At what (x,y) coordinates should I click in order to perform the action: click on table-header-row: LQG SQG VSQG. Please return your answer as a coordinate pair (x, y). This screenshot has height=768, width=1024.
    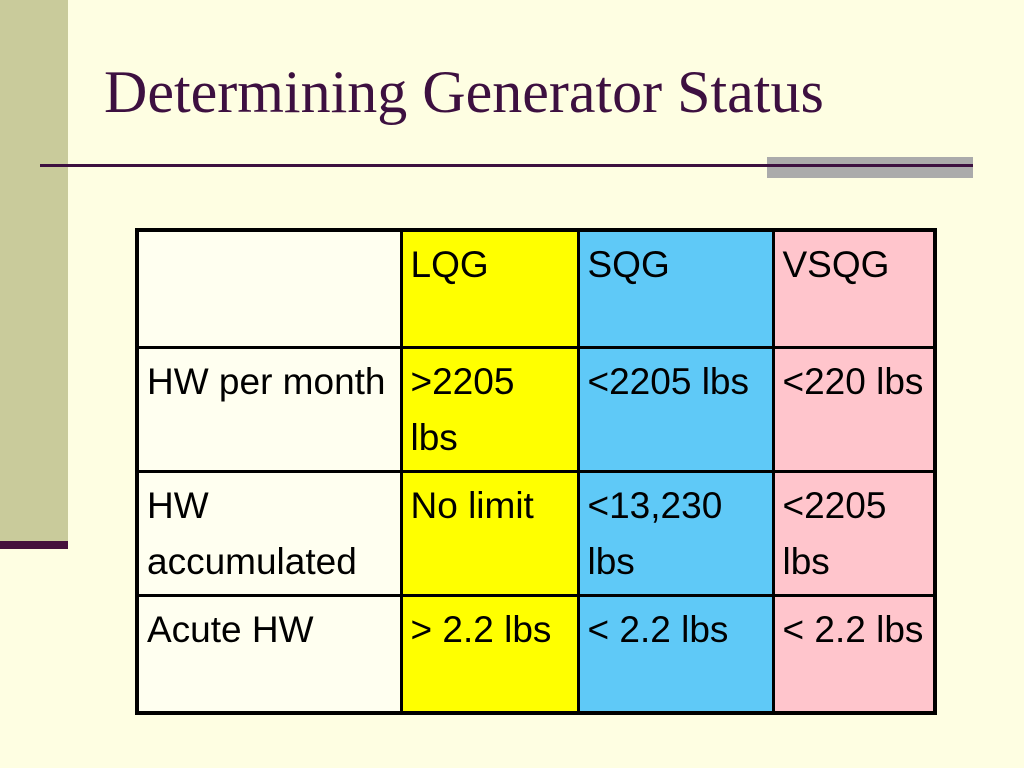
    Looking at the image, I should click on (536, 288).